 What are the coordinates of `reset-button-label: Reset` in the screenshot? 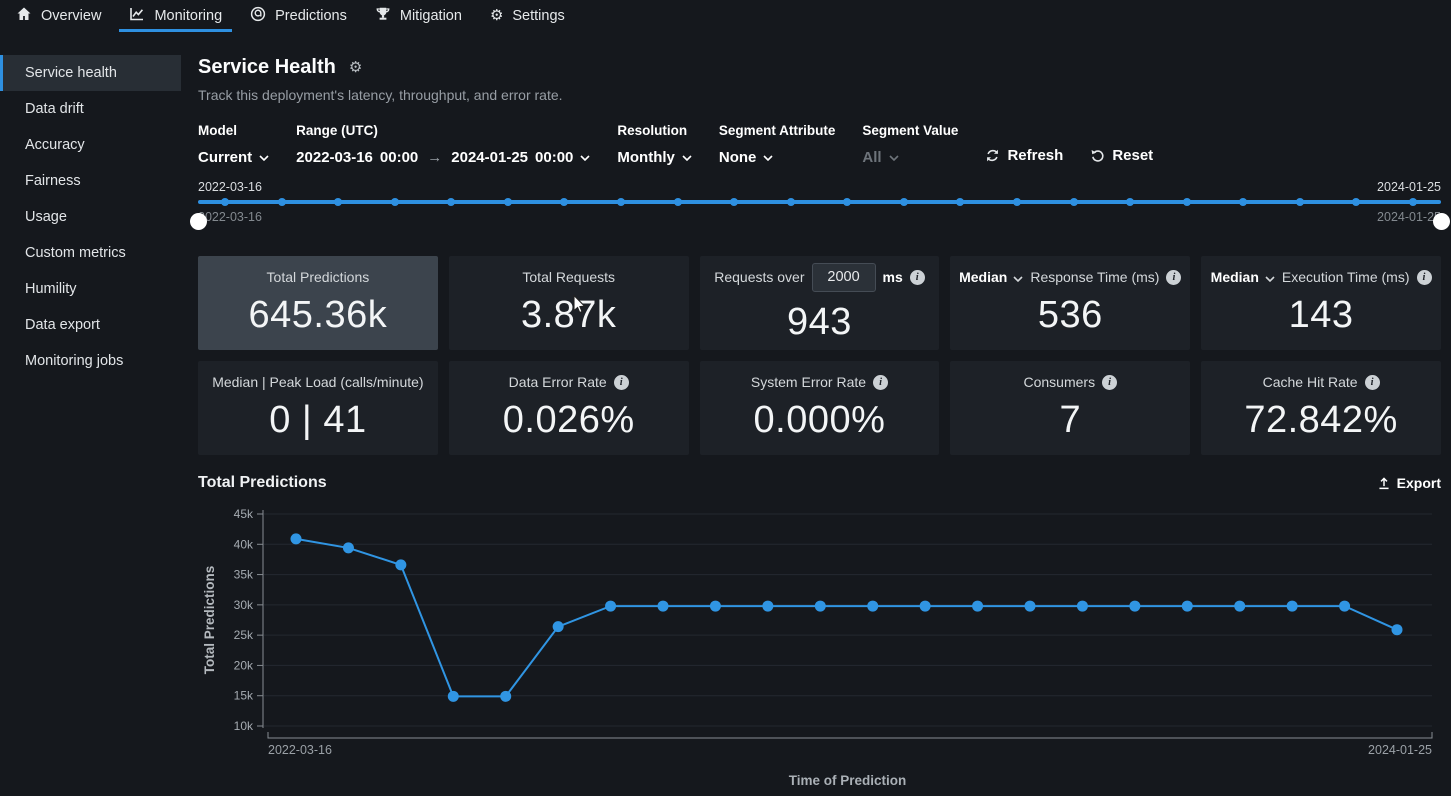 It's located at (1133, 155).